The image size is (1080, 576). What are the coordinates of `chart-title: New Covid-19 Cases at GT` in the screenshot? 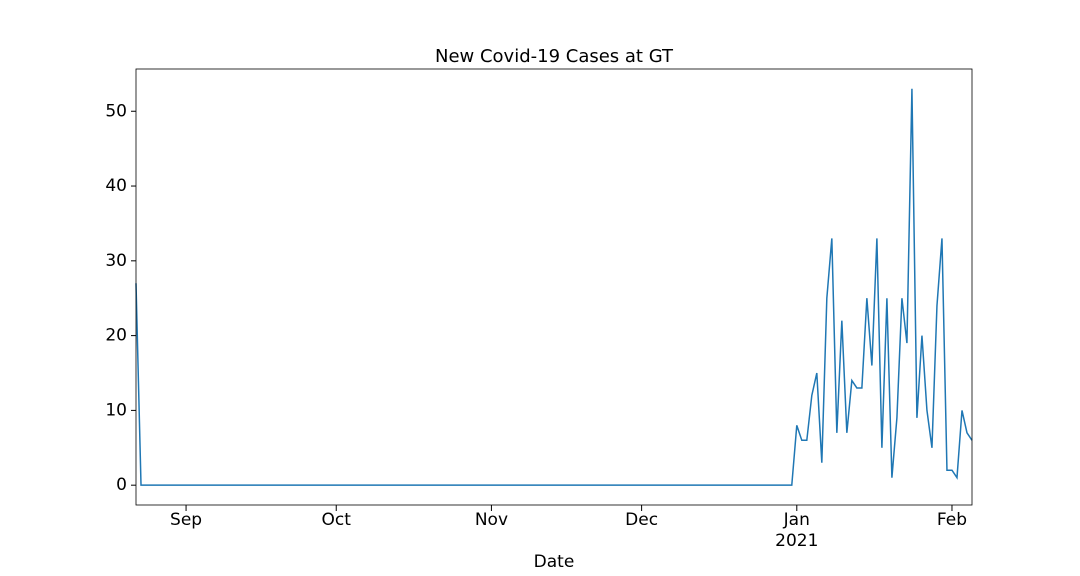 It's located at (554, 56).